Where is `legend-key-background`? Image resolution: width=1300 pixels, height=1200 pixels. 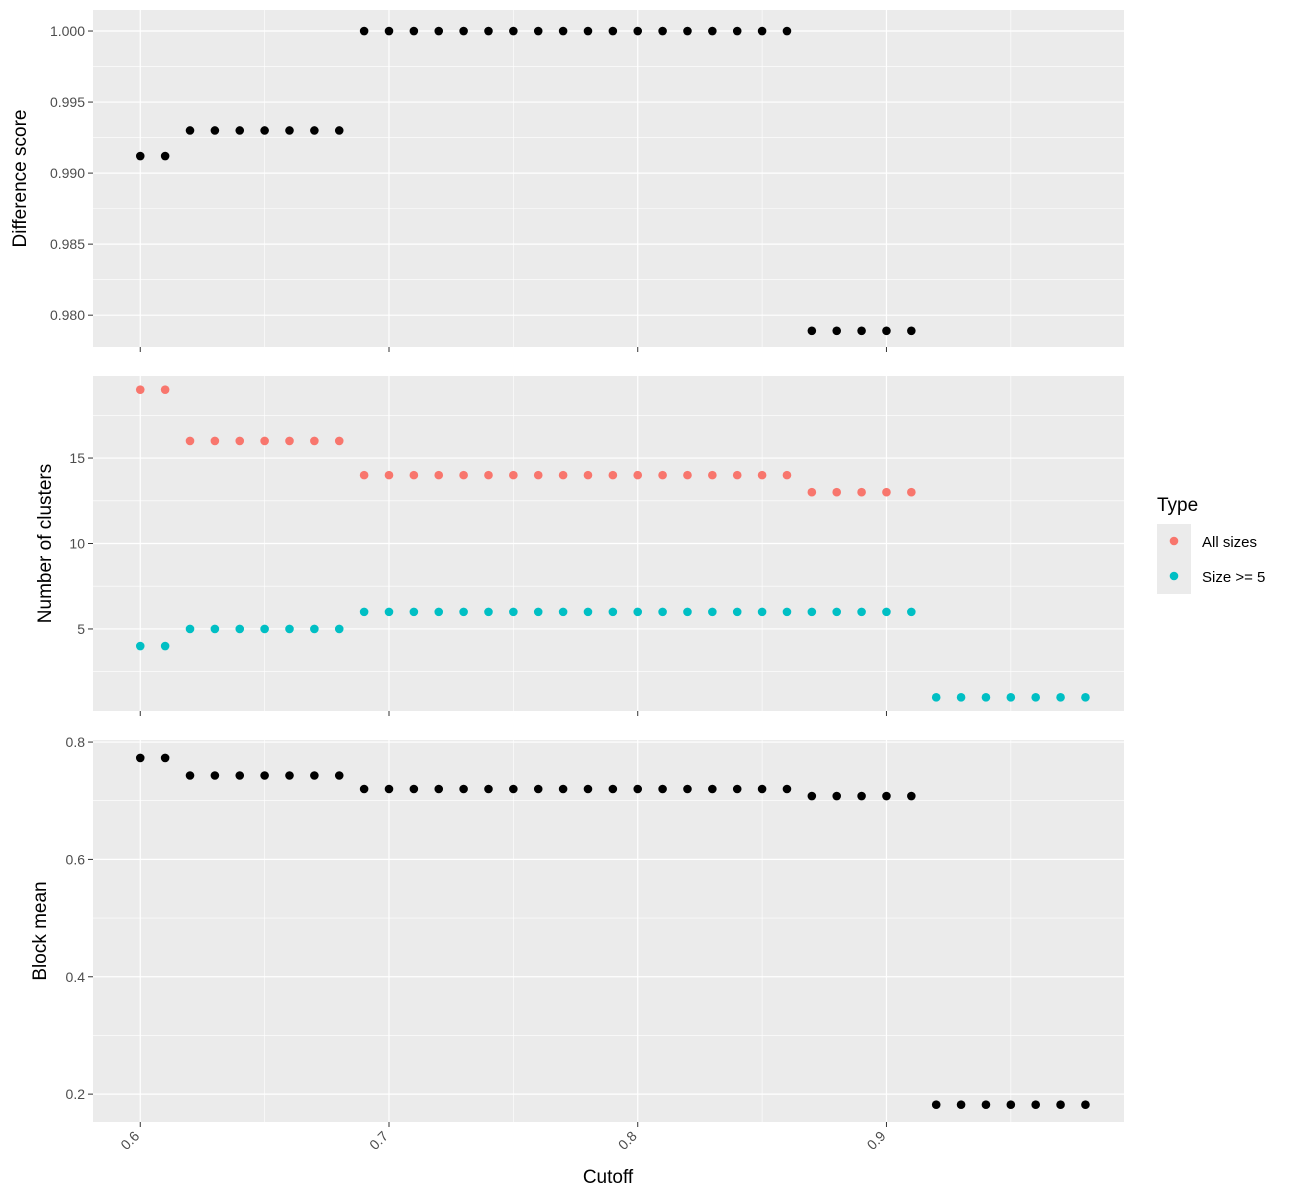 legend-key-background is located at coordinates (1174, 559).